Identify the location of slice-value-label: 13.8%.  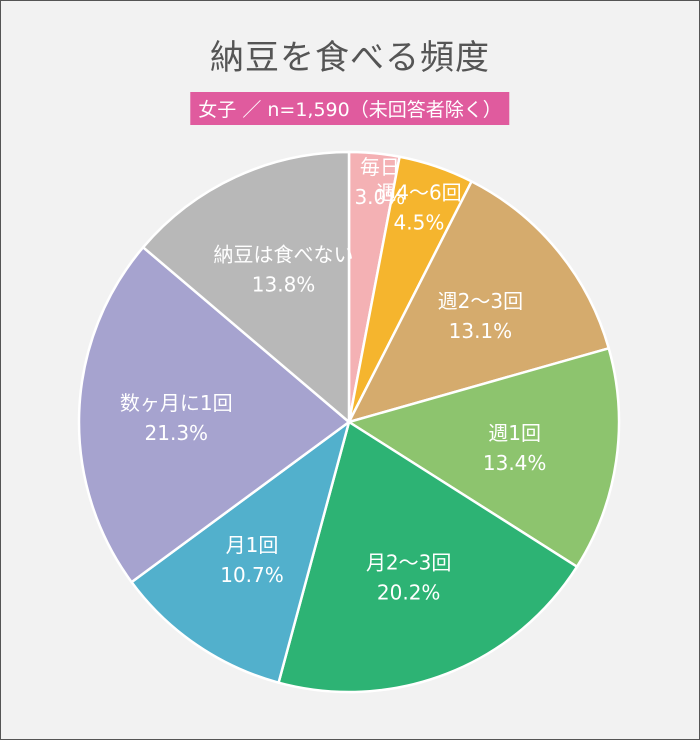
(284, 285).